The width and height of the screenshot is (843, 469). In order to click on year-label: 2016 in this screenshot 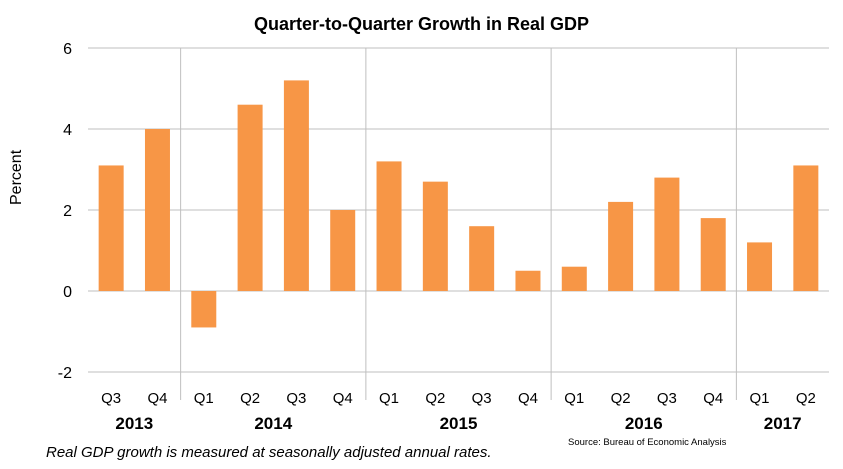, I will do `click(644, 423)`.